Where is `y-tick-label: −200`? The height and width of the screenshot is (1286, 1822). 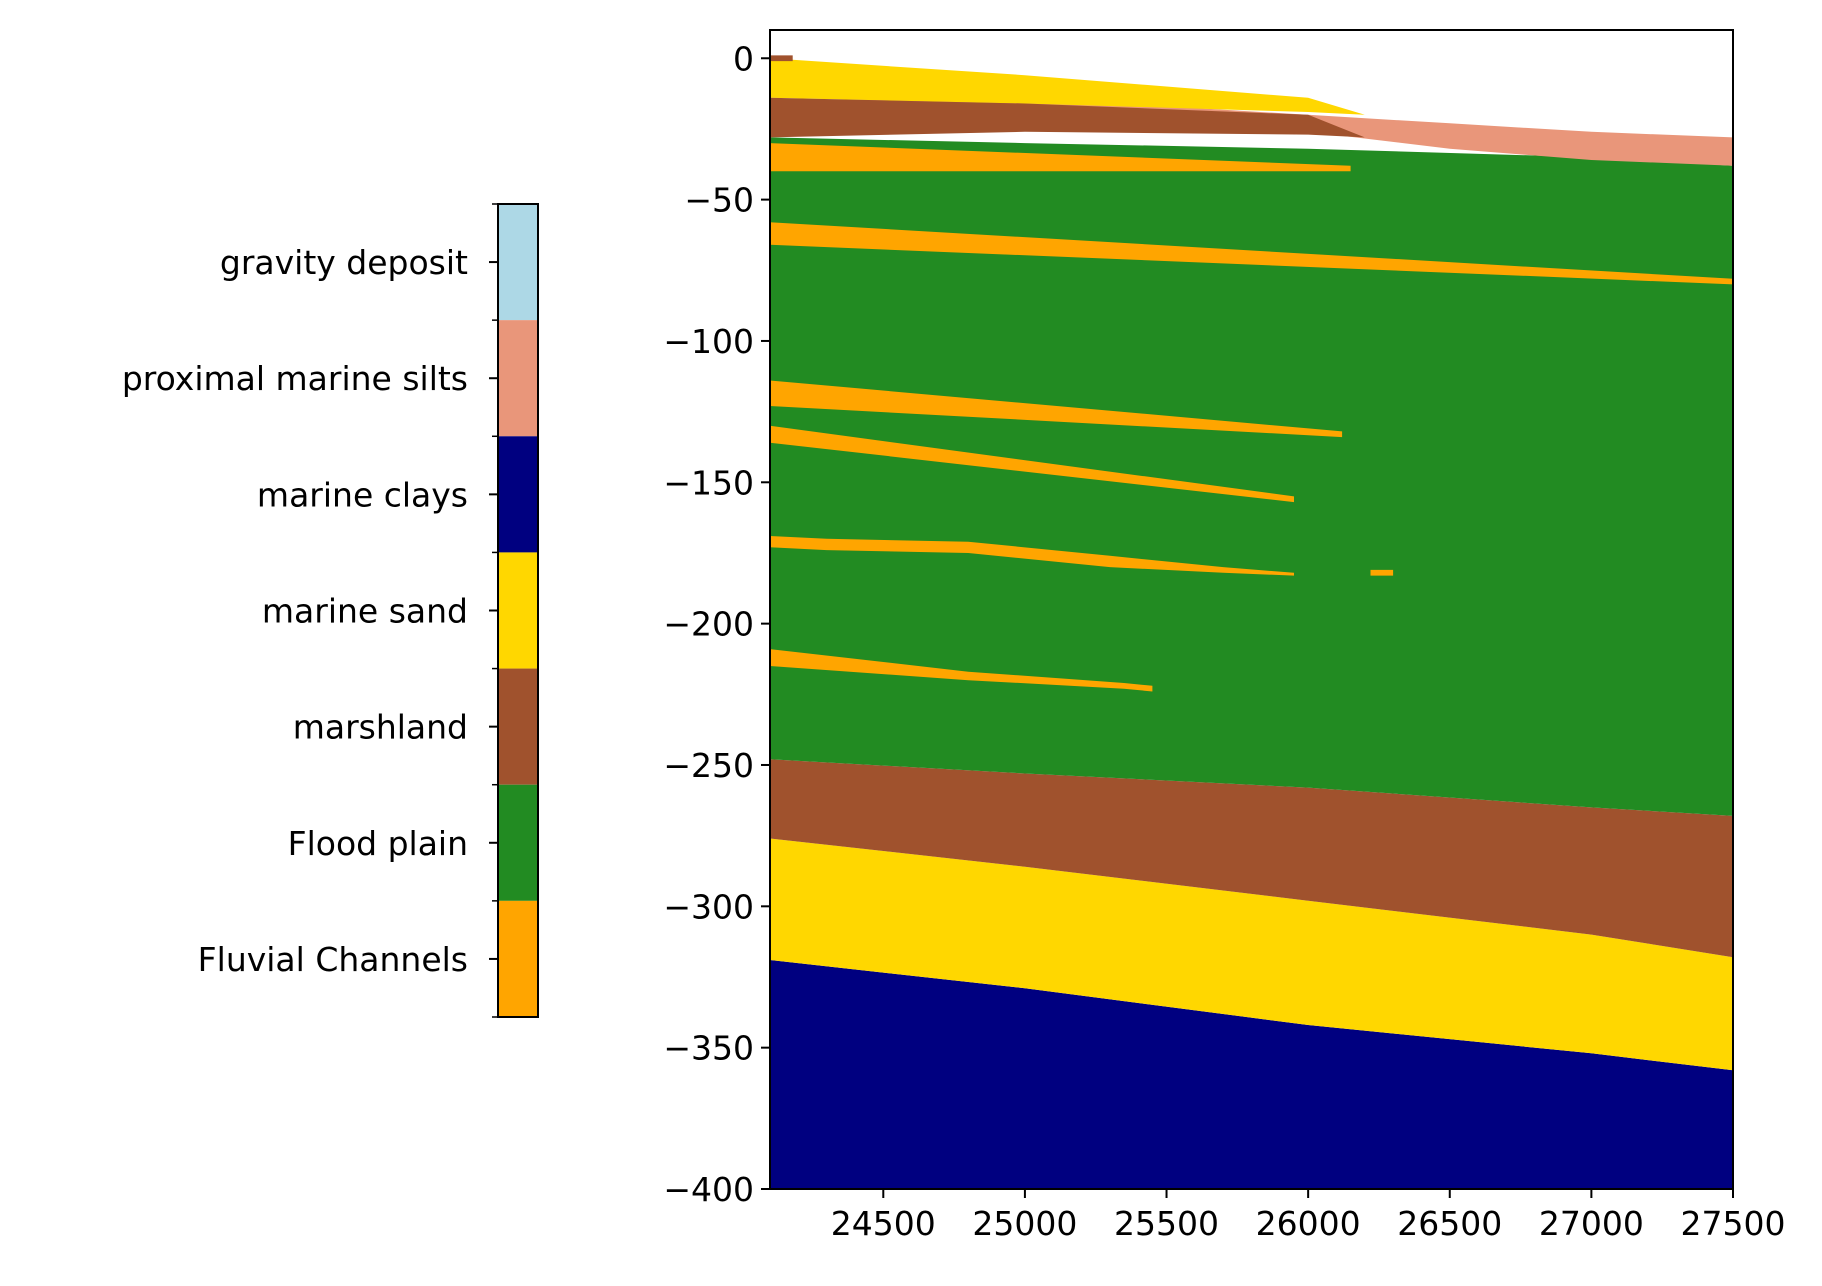 y-tick-label: −200 is located at coordinates (708, 624).